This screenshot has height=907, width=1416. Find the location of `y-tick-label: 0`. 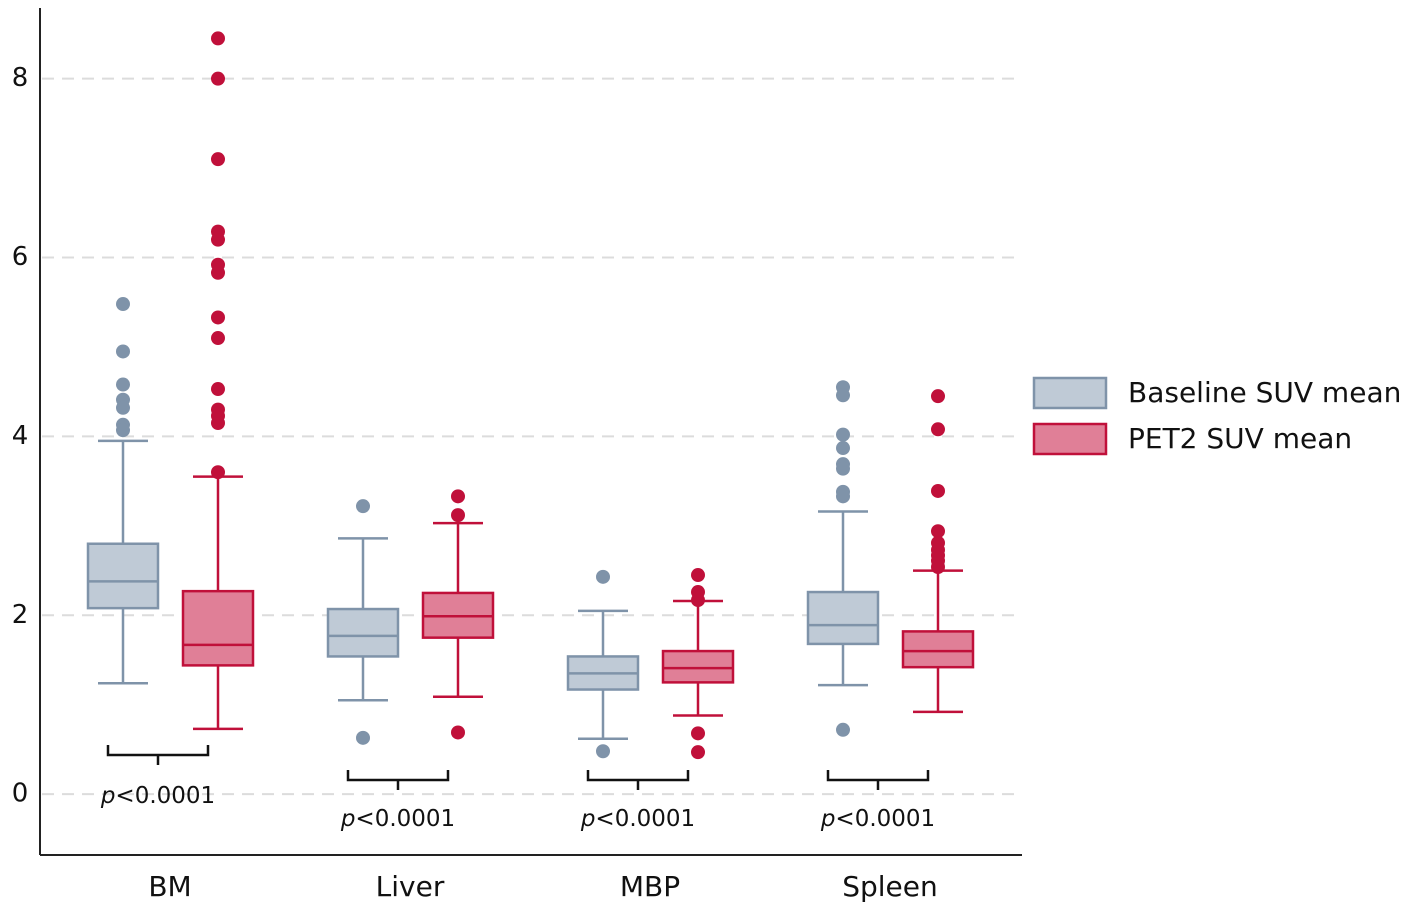

y-tick-label: 0 is located at coordinates (20, 794).